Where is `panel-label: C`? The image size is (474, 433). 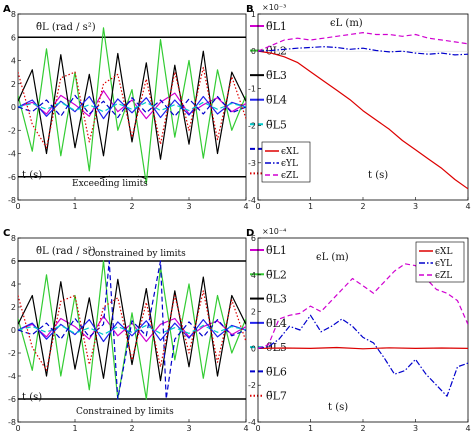 panel-label: C is located at coordinates (6, 233).